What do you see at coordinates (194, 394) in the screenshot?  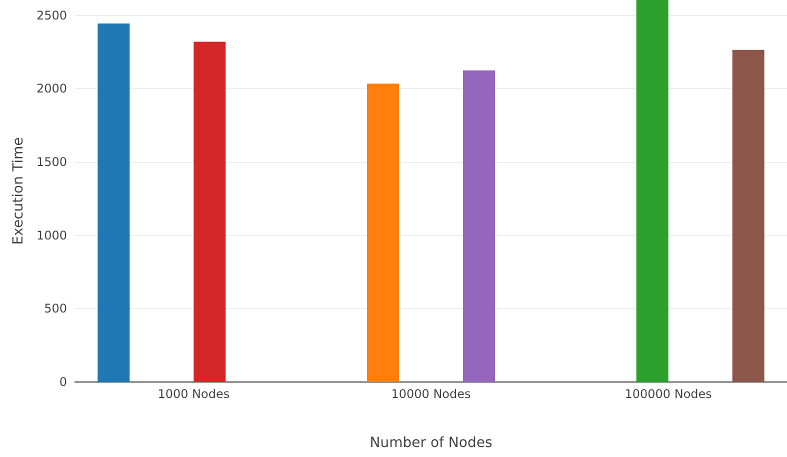 I see `x-tick-label: 1000 Nodes` at bounding box center [194, 394].